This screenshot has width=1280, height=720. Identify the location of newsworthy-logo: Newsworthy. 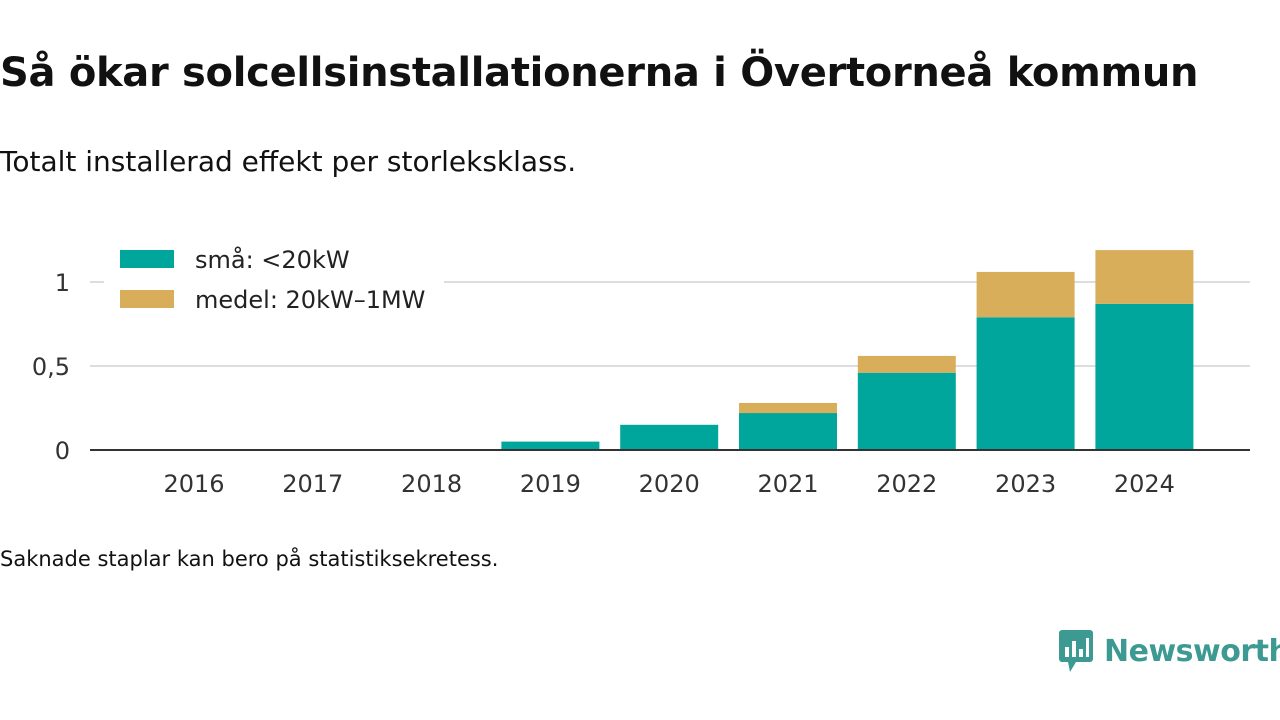
(1169, 651).